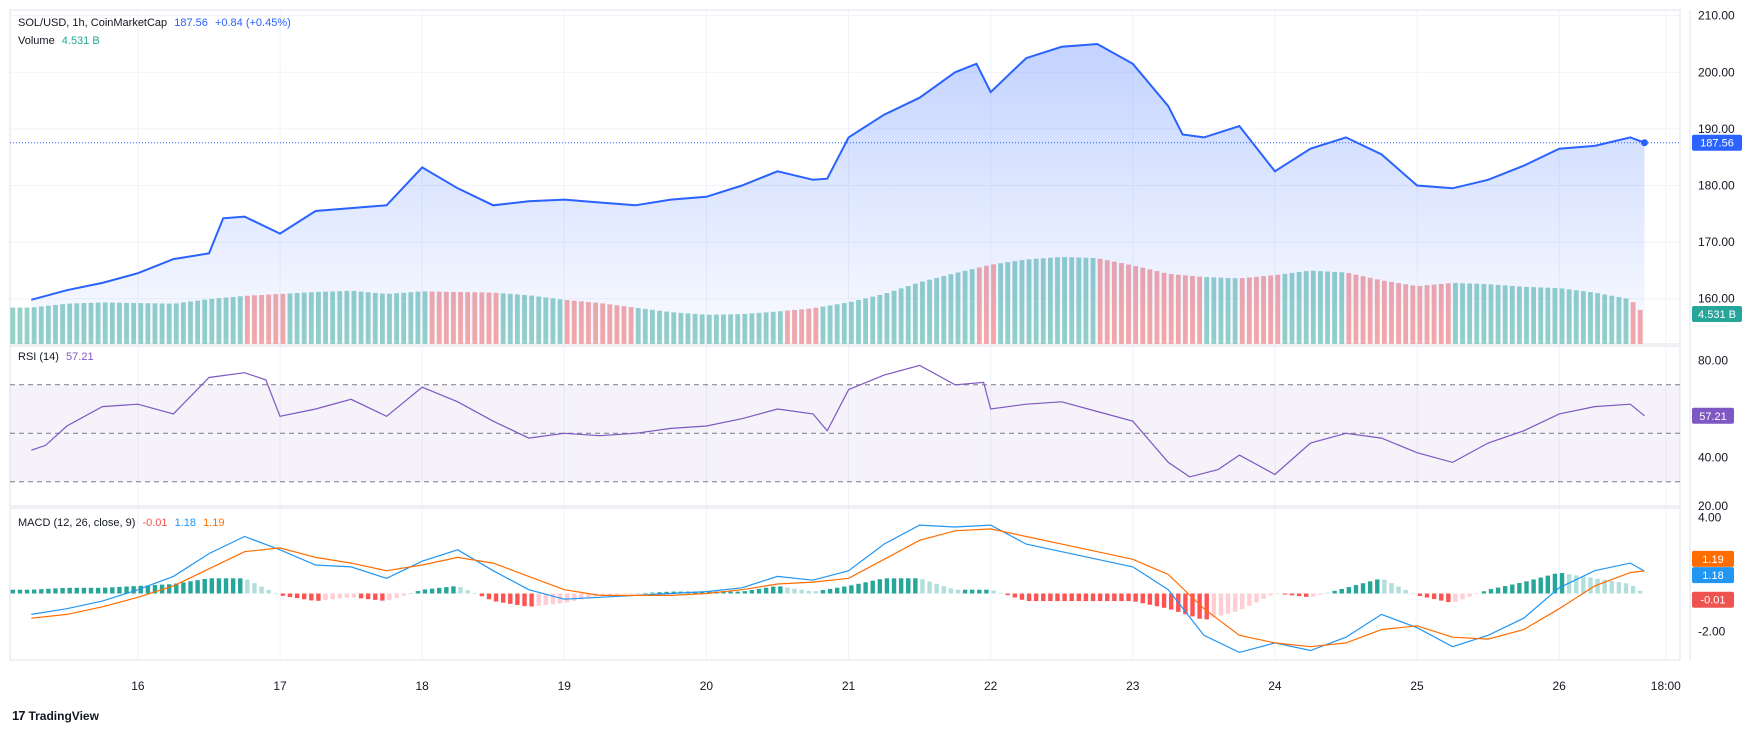 The height and width of the screenshot is (736, 1756). I want to click on x-tick-label: 22, so click(991, 686).